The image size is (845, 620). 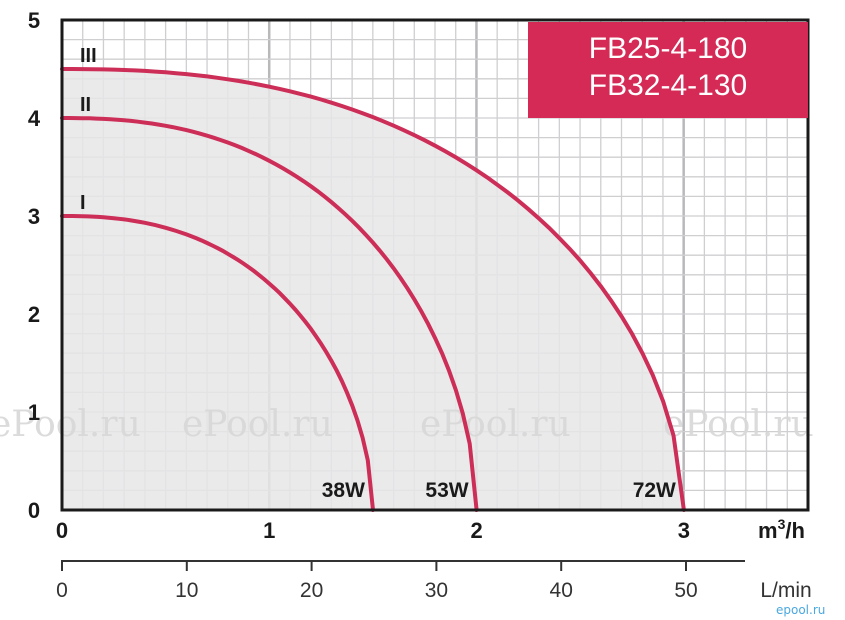 I want to click on title-line: FB25-4-180, so click(x=668, y=48).